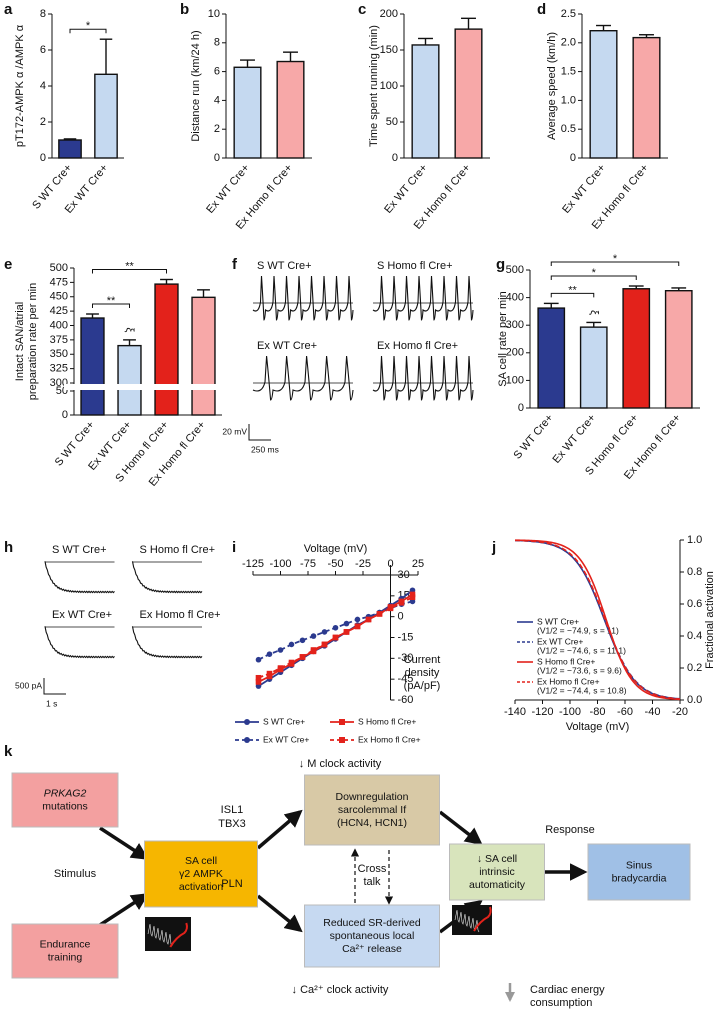 The width and height of the screenshot is (717, 1016). Describe the element at coordinates (231, 884) in the screenshot. I see `diagram-label: PLN` at that location.